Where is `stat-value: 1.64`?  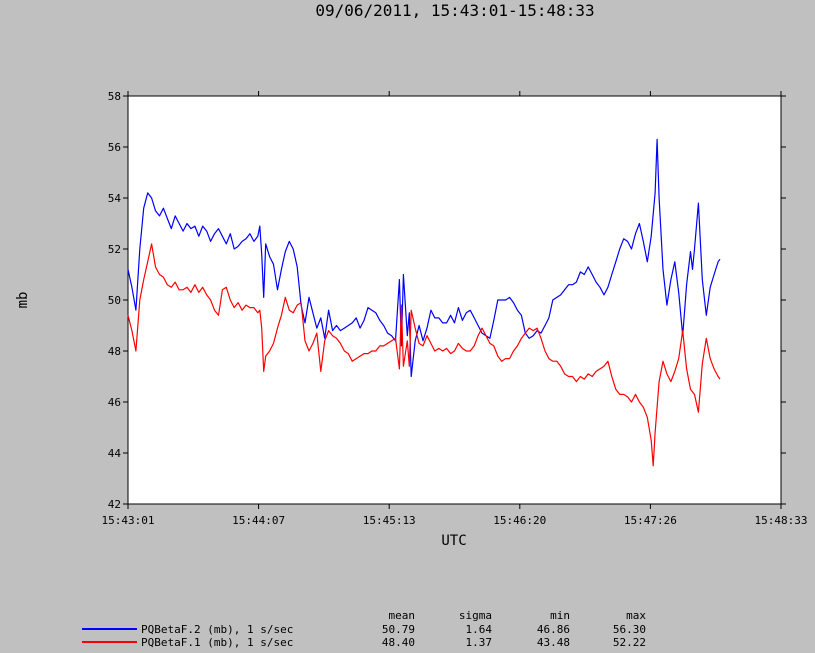
stat-value: 1.64 is located at coordinates (479, 629).